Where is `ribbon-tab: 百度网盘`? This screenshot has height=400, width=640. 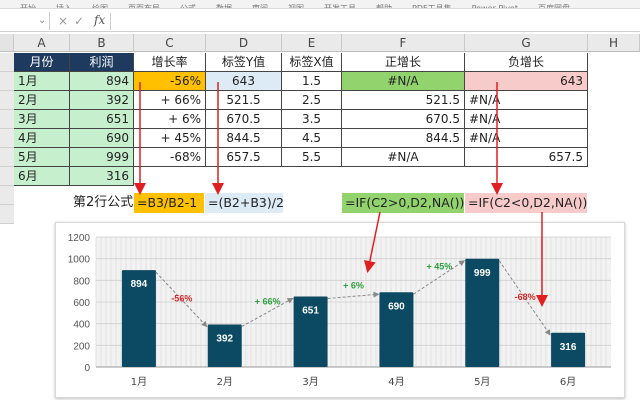
ribbon-tab: 百度网盘 is located at coordinates (553, 6).